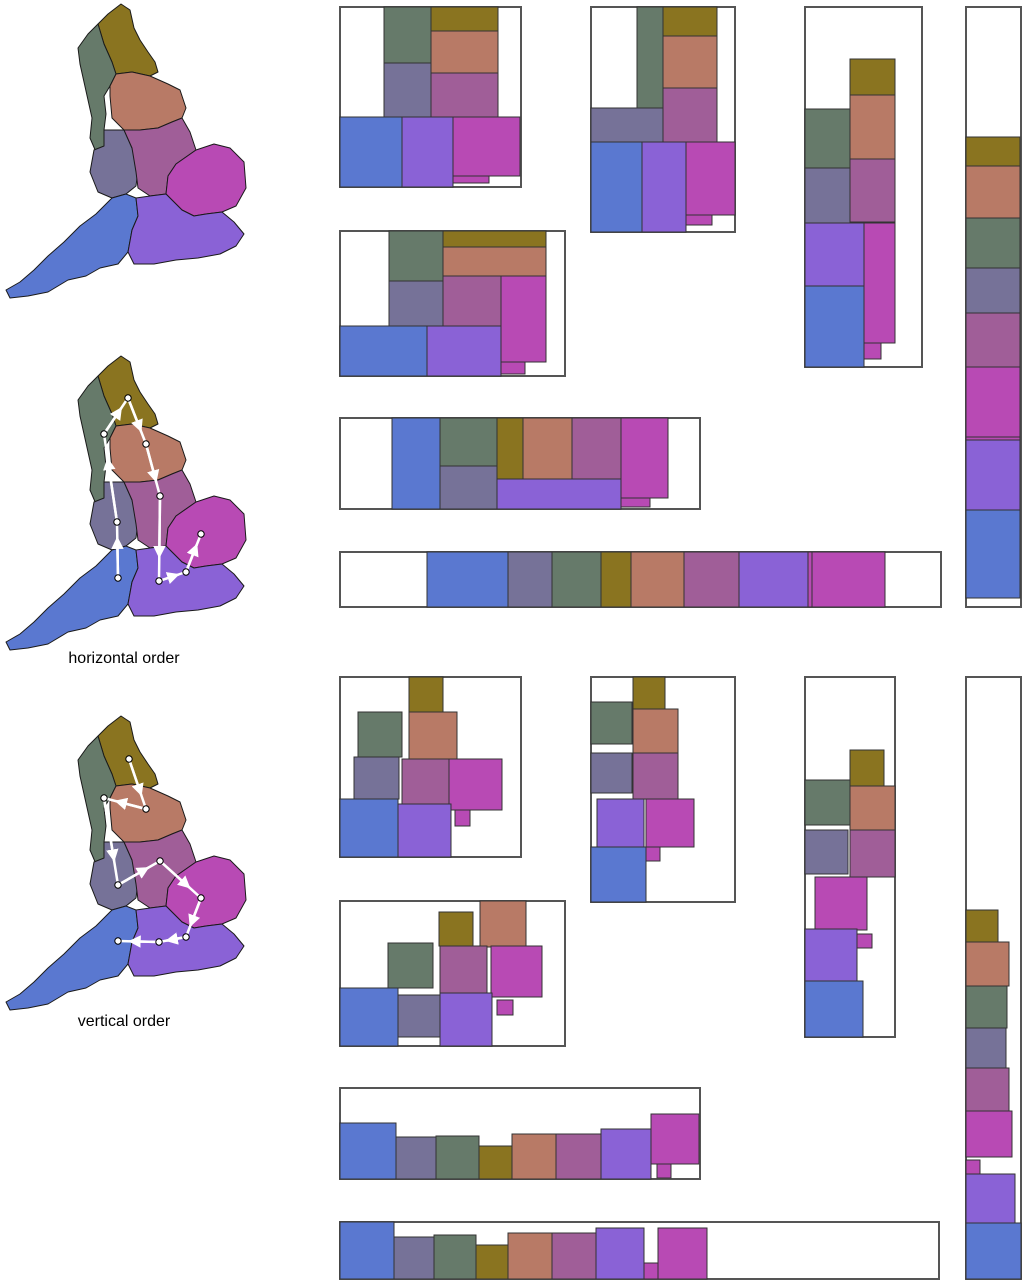  What do you see at coordinates (126, 863) in the screenshot?
I see `england-map-vertical` at bounding box center [126, 863].